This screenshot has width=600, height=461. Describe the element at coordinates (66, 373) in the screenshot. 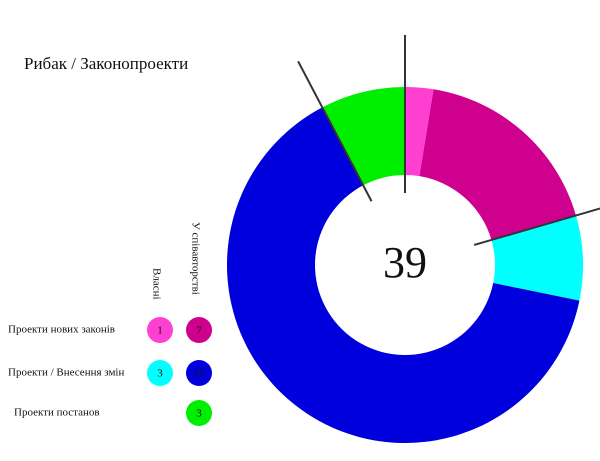

I see `row-label: Проекти / Внесення змін` at that location.